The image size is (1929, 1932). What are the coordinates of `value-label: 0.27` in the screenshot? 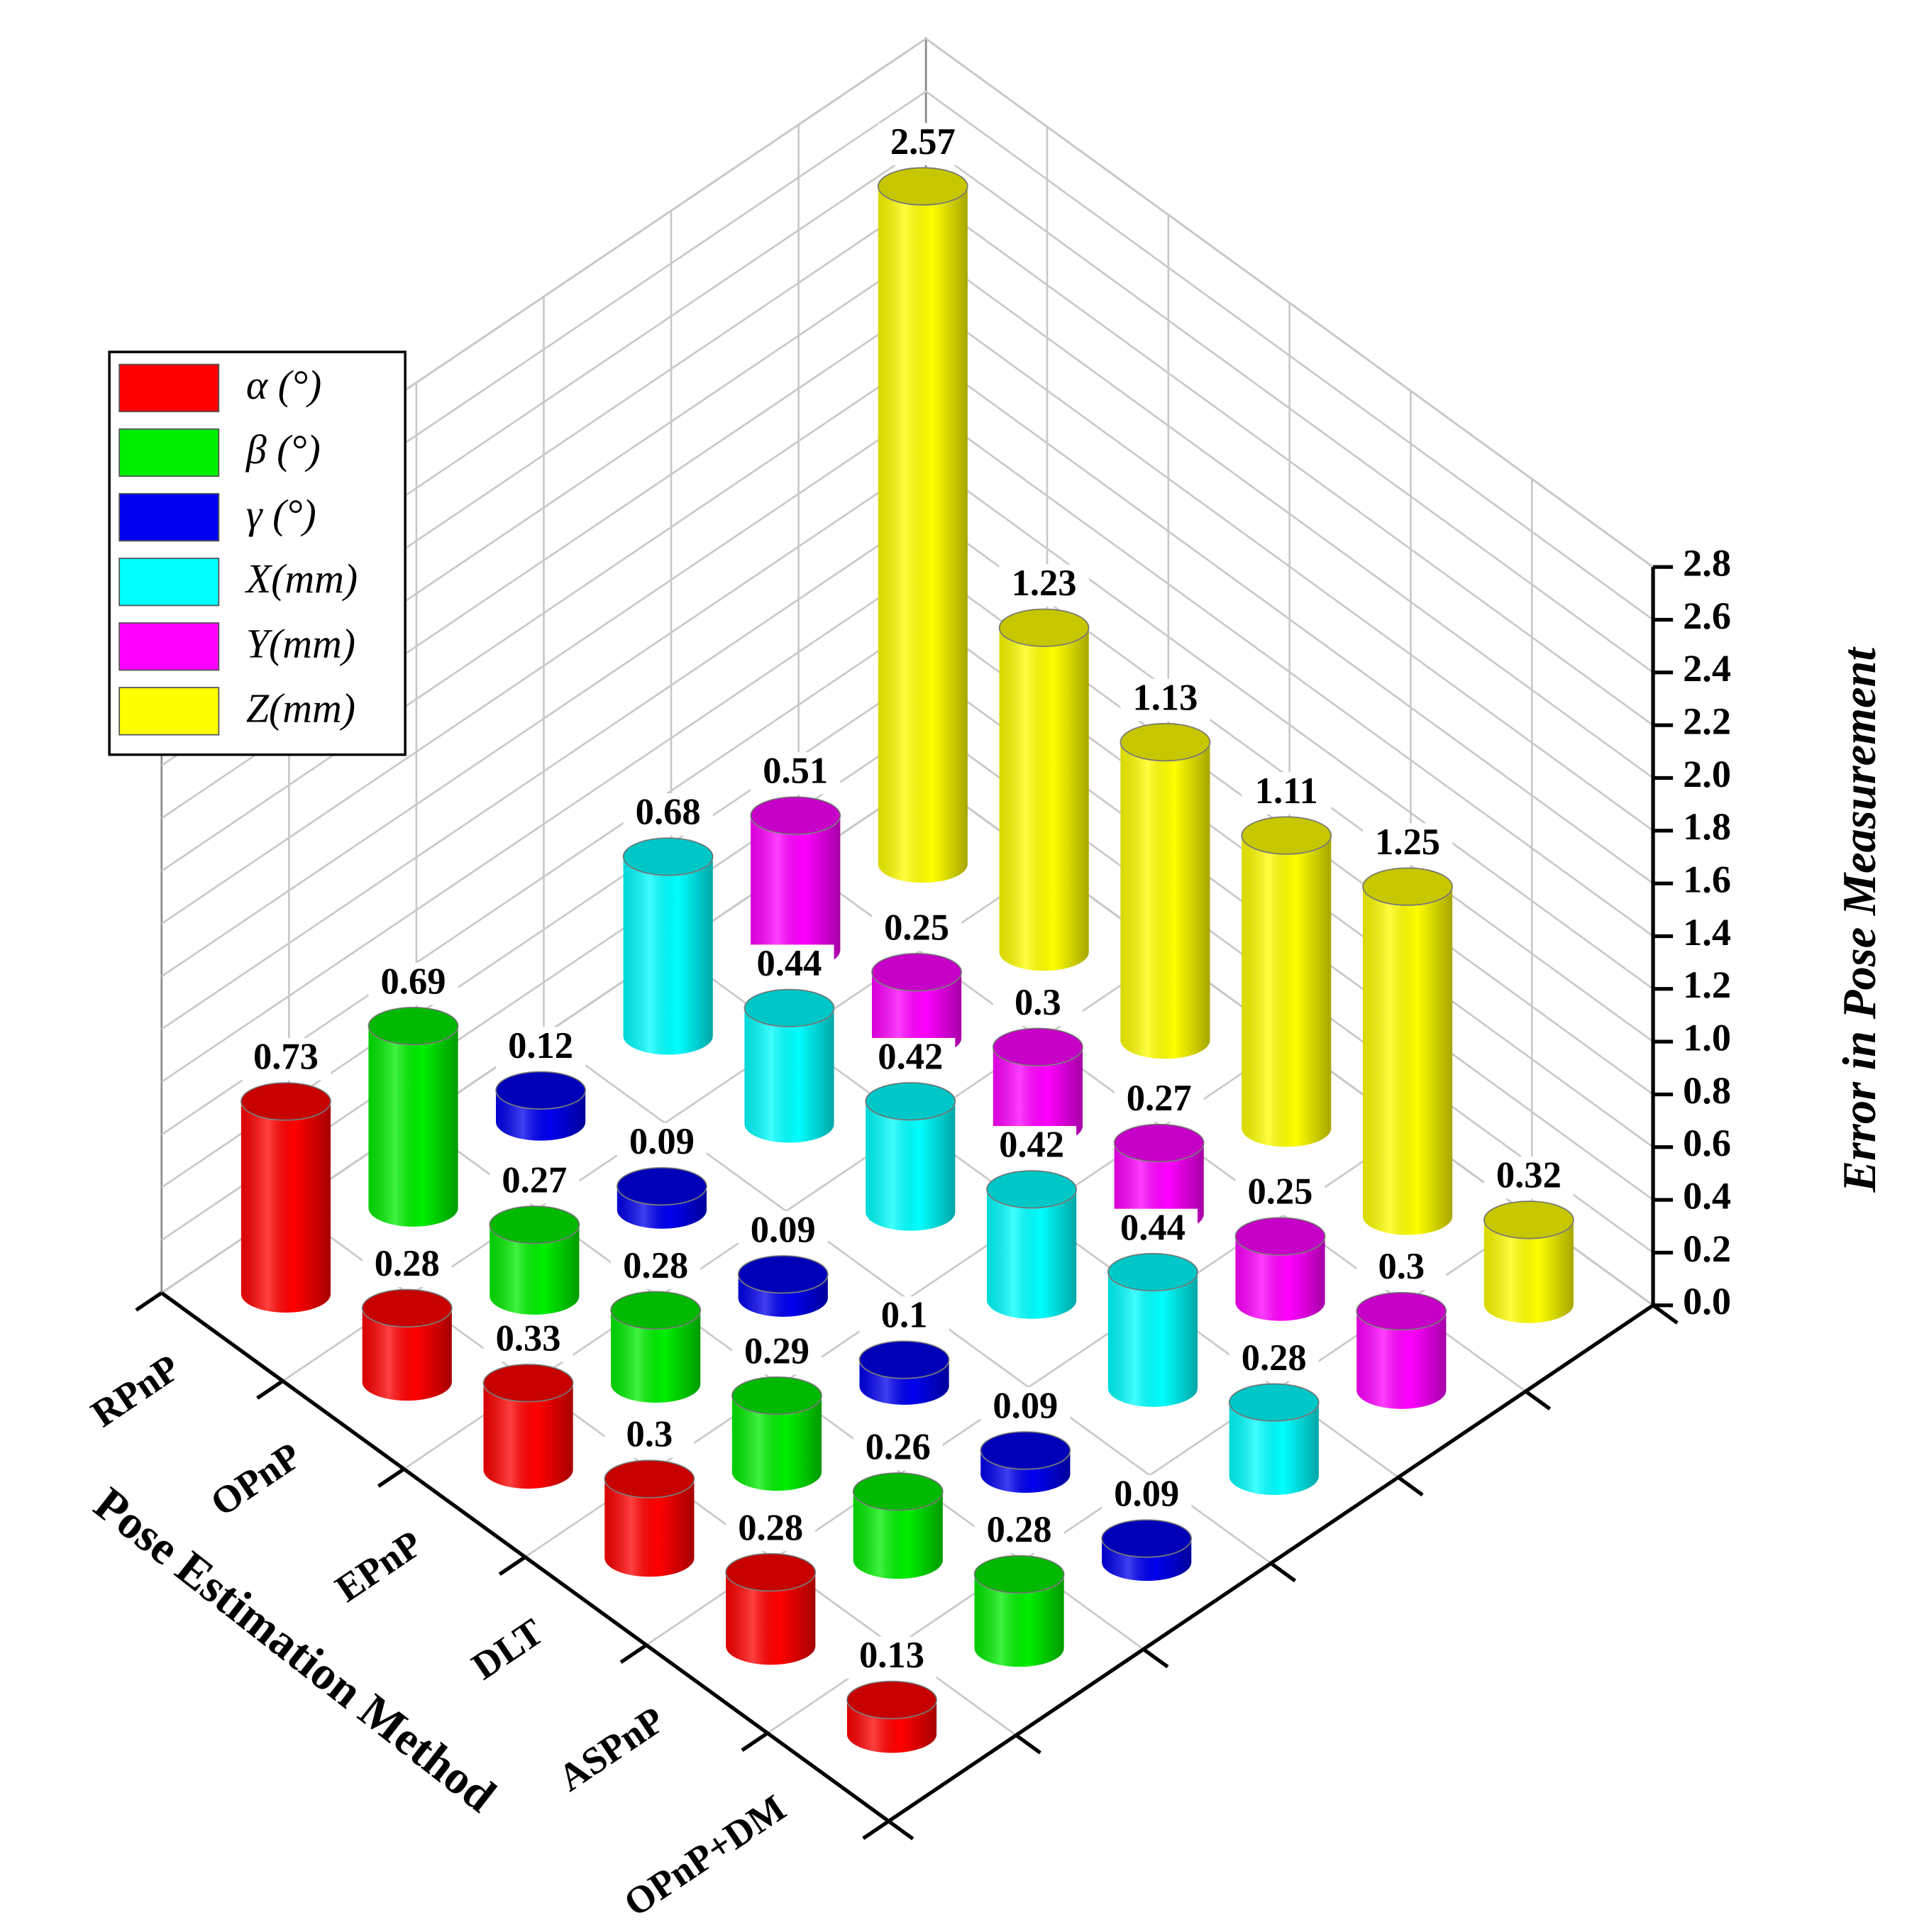 It's located at (1159, 1099).